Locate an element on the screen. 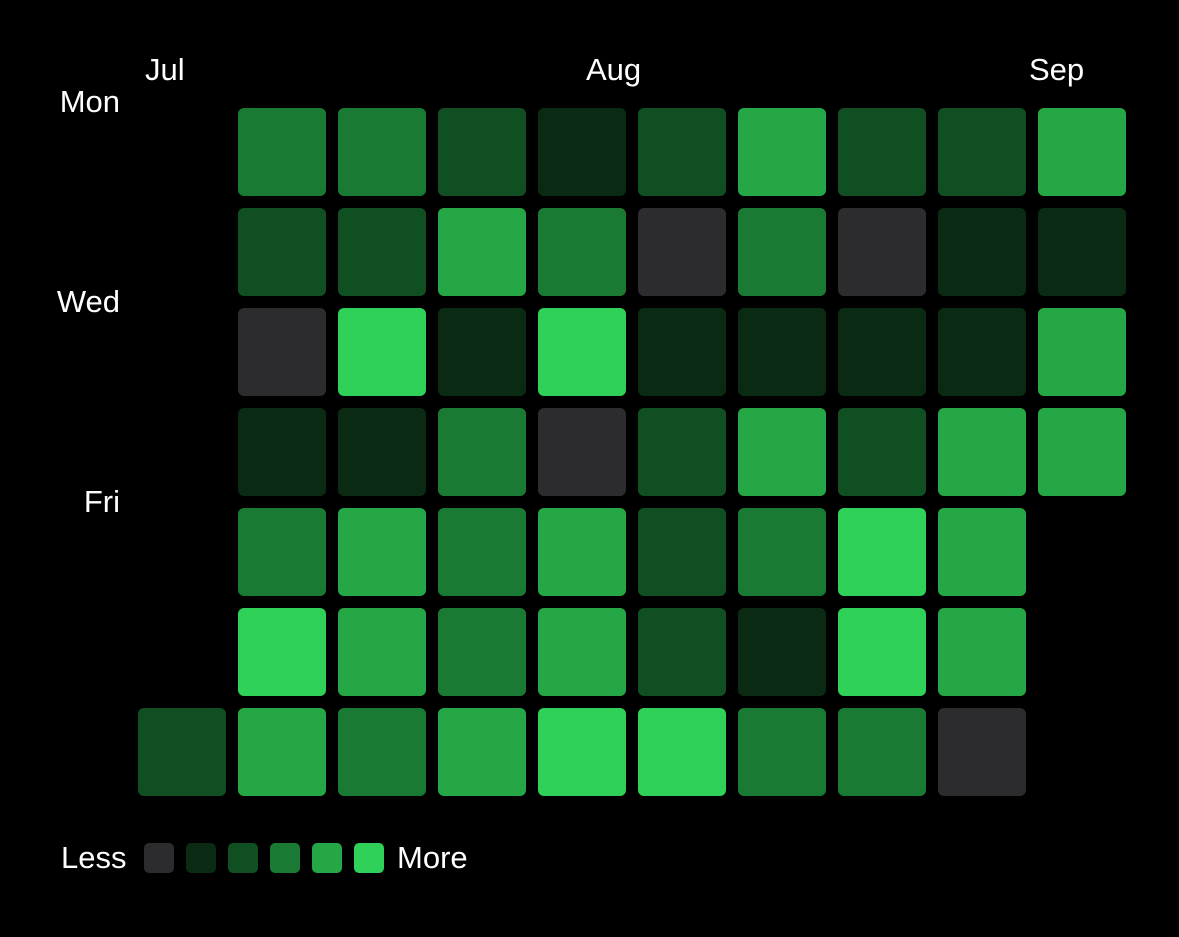 This screenshot has width=1179, height=937. contribution-cell-week6-row4 is located at coordinates (782, 552).